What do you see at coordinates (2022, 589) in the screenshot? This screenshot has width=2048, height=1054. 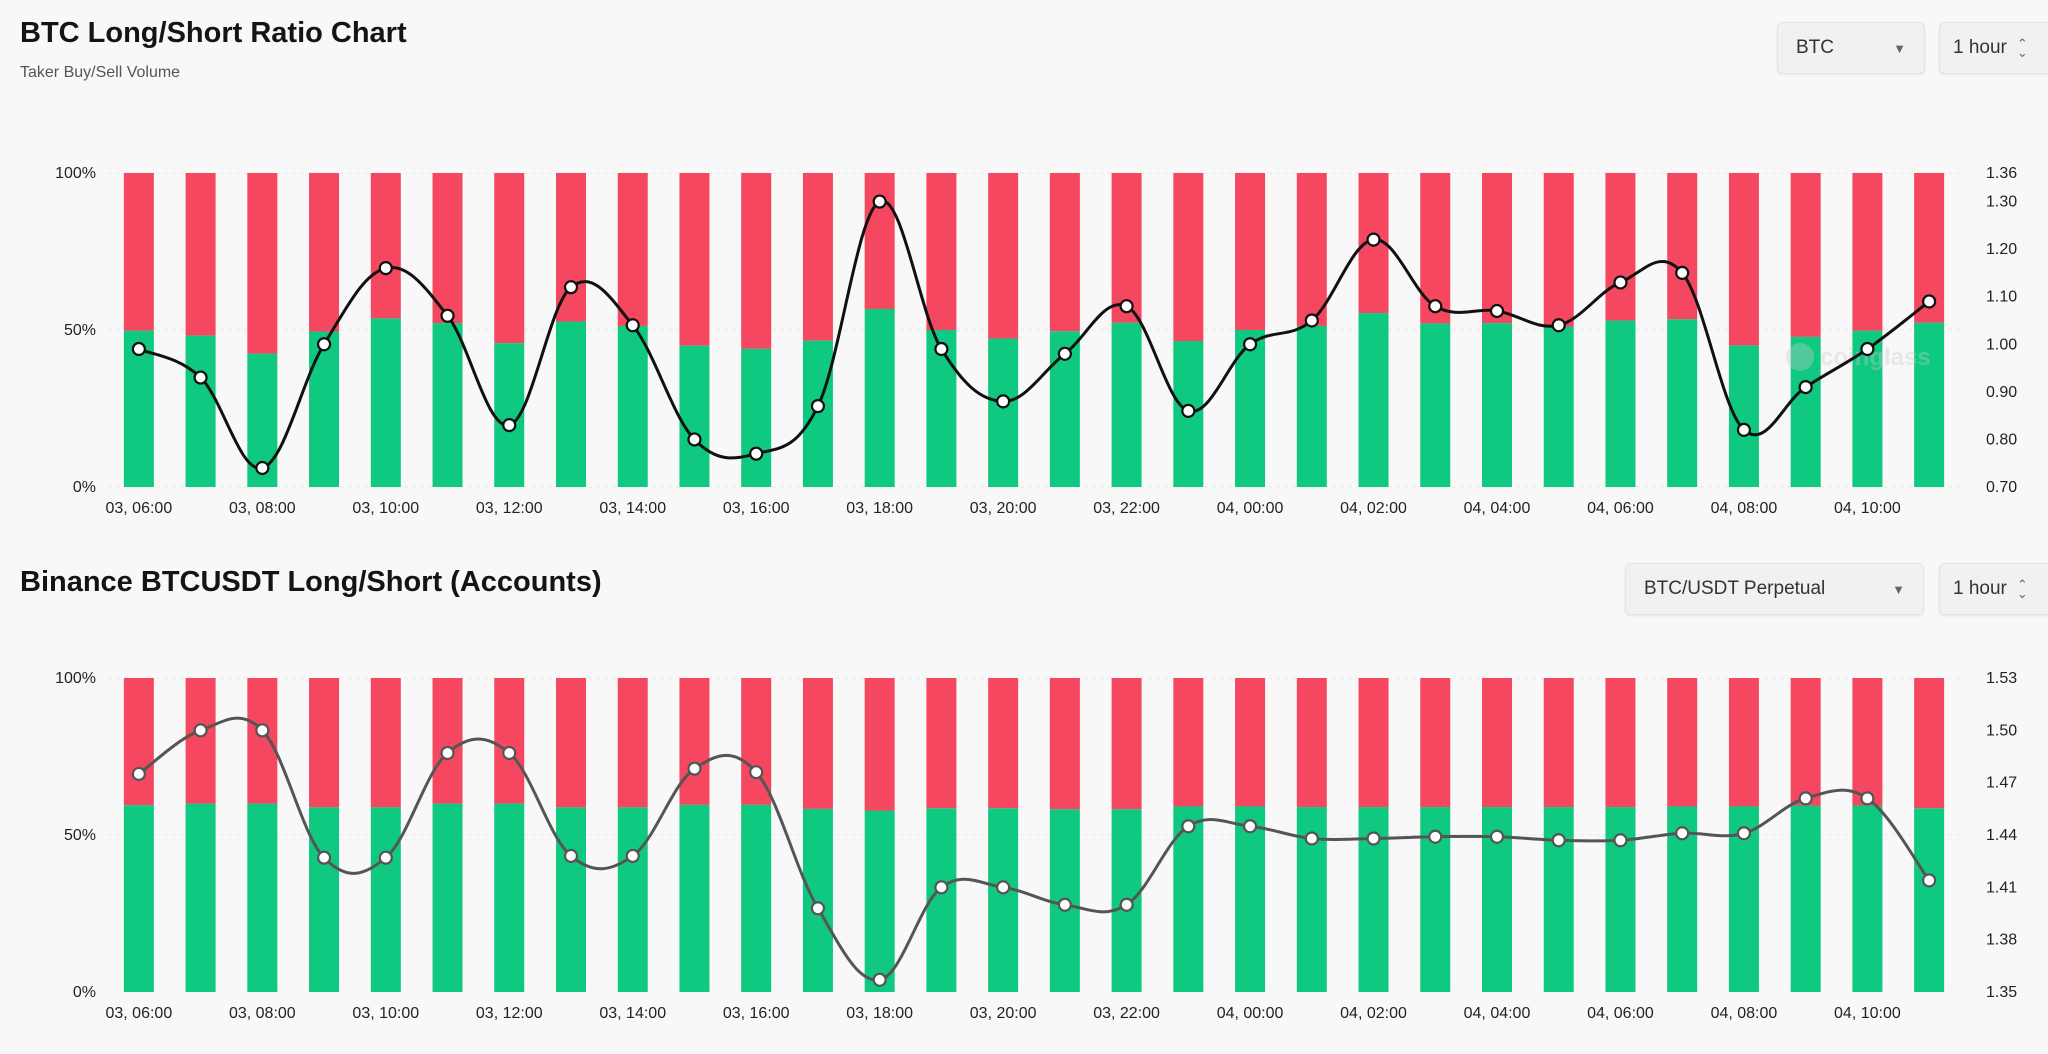 I see `updown-arrows-icon: ⌃ ⌄` at bounding box center [2022, 589].